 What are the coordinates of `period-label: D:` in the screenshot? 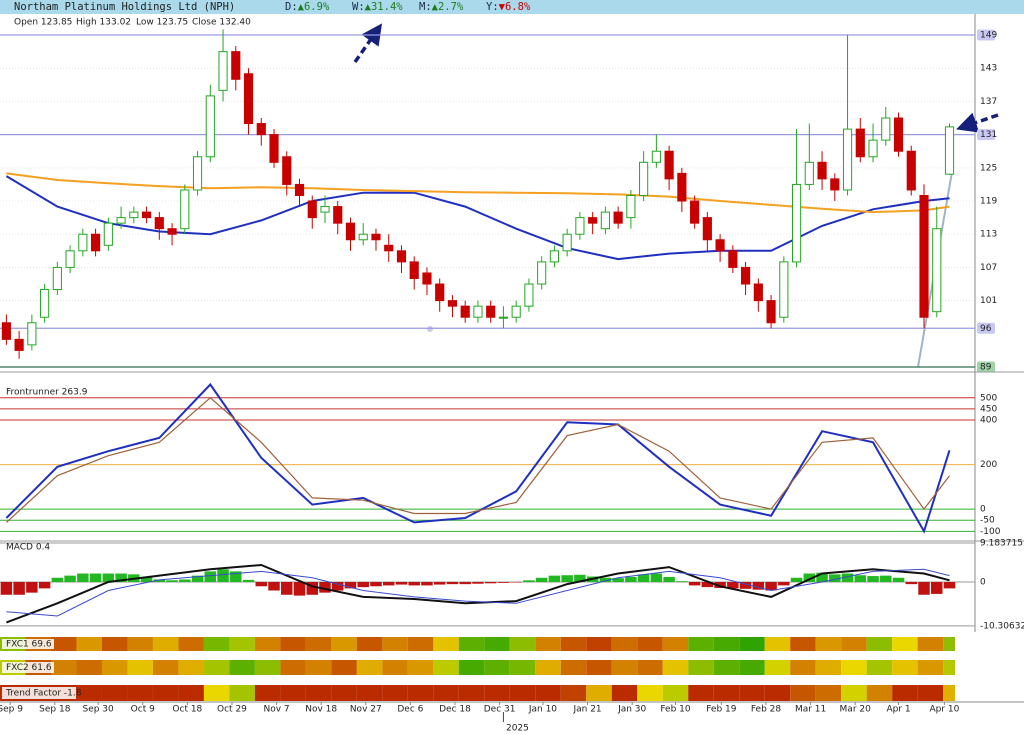 It's located at (291, 7).